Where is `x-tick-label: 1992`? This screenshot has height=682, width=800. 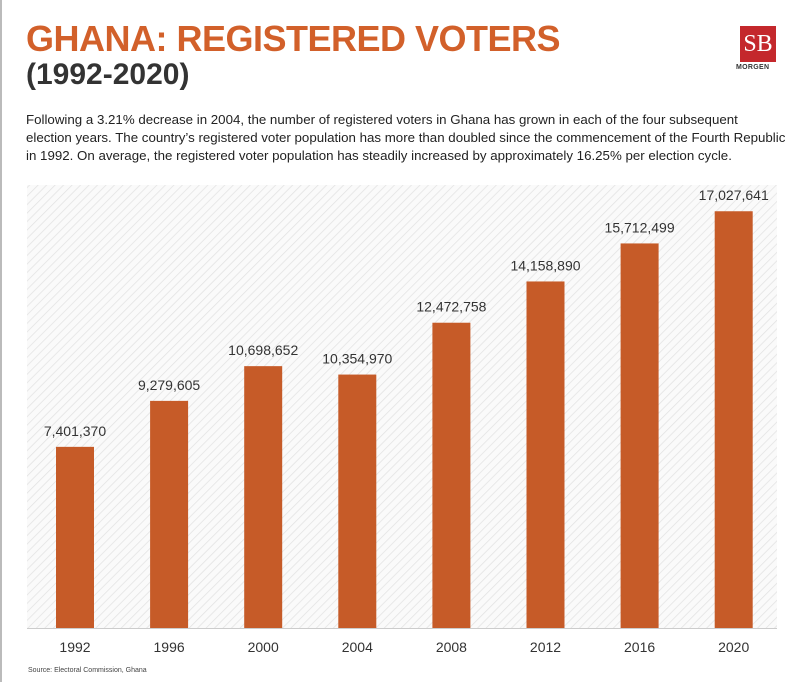
x-tick-label: 1992 is located at coordinates (74, 647).